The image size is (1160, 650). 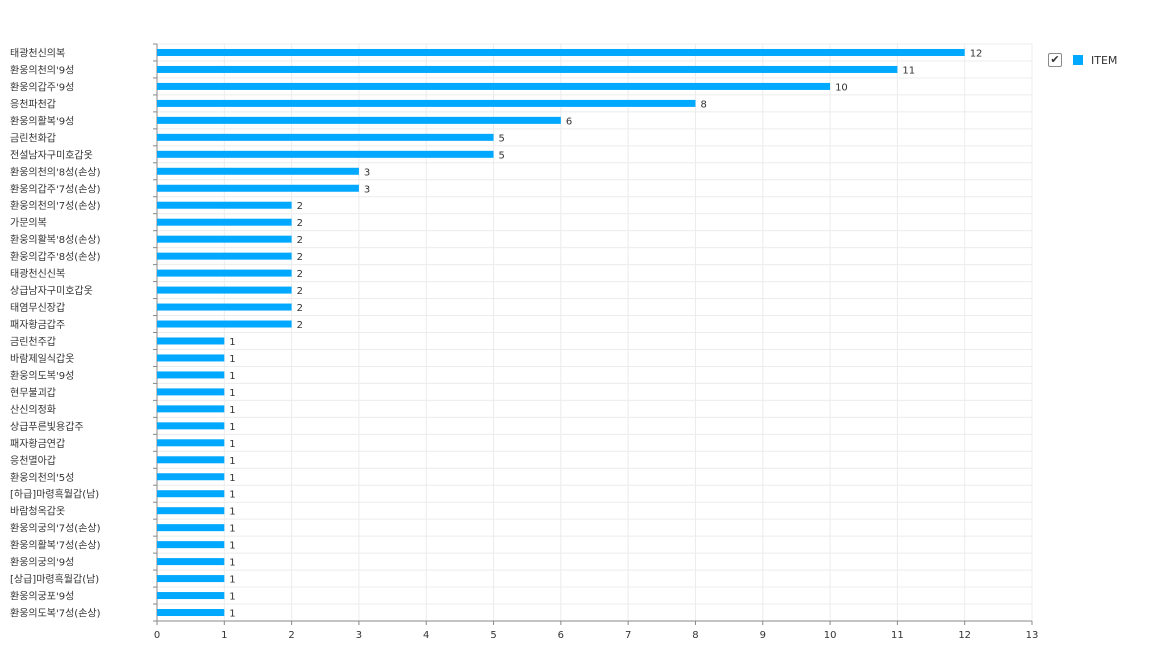 I want to click on y-category-label: 상급푸른빛용갑주, so click(x=47, y=427).